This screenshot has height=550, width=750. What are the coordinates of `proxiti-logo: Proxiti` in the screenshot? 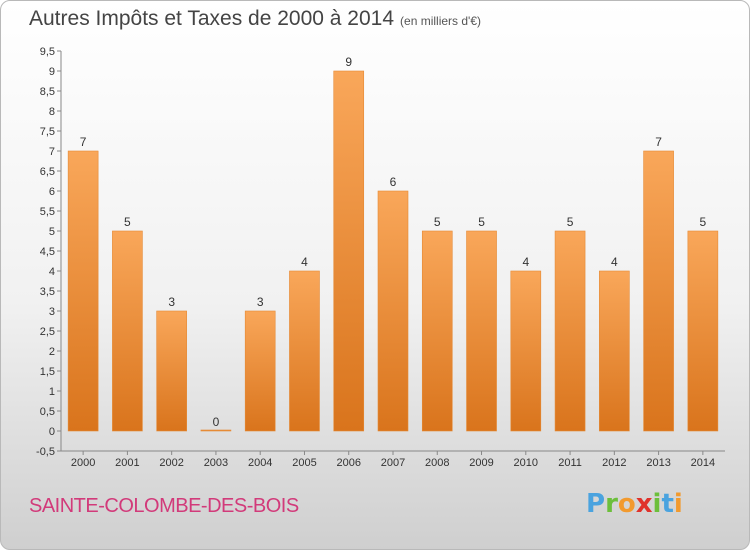 It's located at (634, 504).